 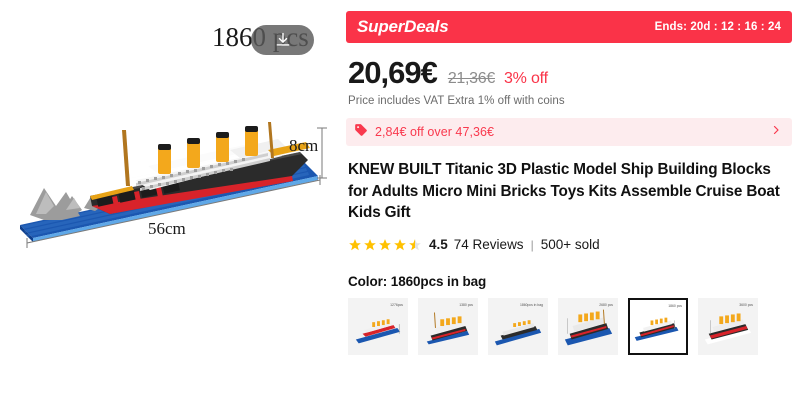 What do you see at coordinates (466, 305) in the screenshot?
I see `variant-swatch-caption-1: 1380 pcs` at bounding box center [466, 305].